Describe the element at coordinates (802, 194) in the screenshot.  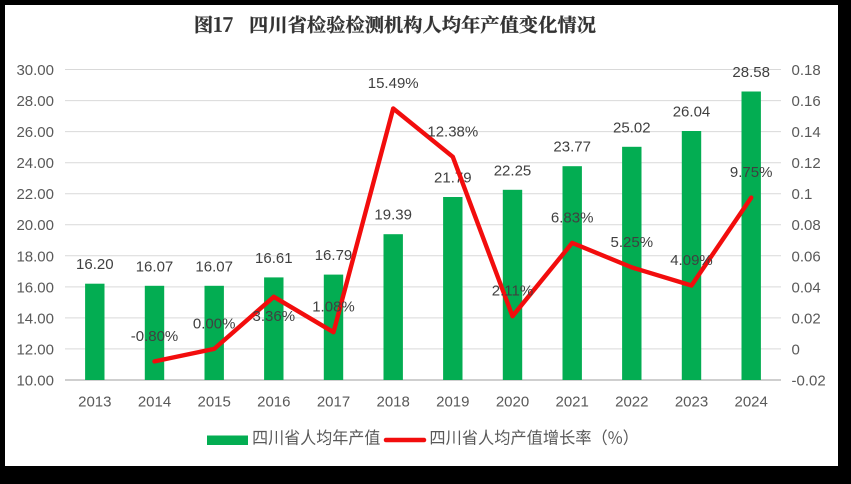
I see `svg-text: 0.1` at that location.